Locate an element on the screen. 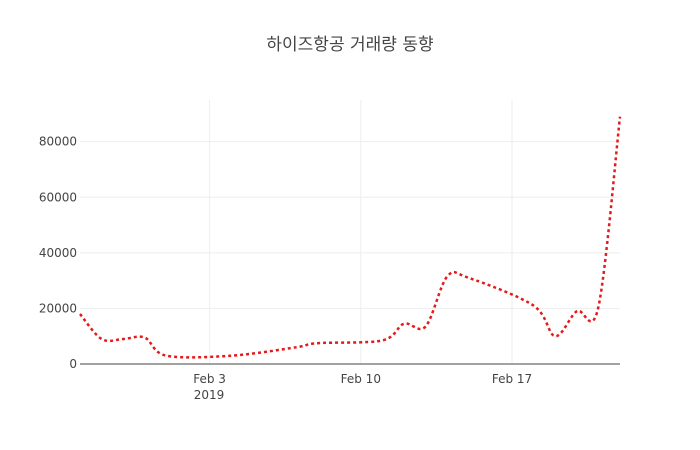 The image size is (700, 450). y-tick-label: 20000 is located at coordinates (58, 308).